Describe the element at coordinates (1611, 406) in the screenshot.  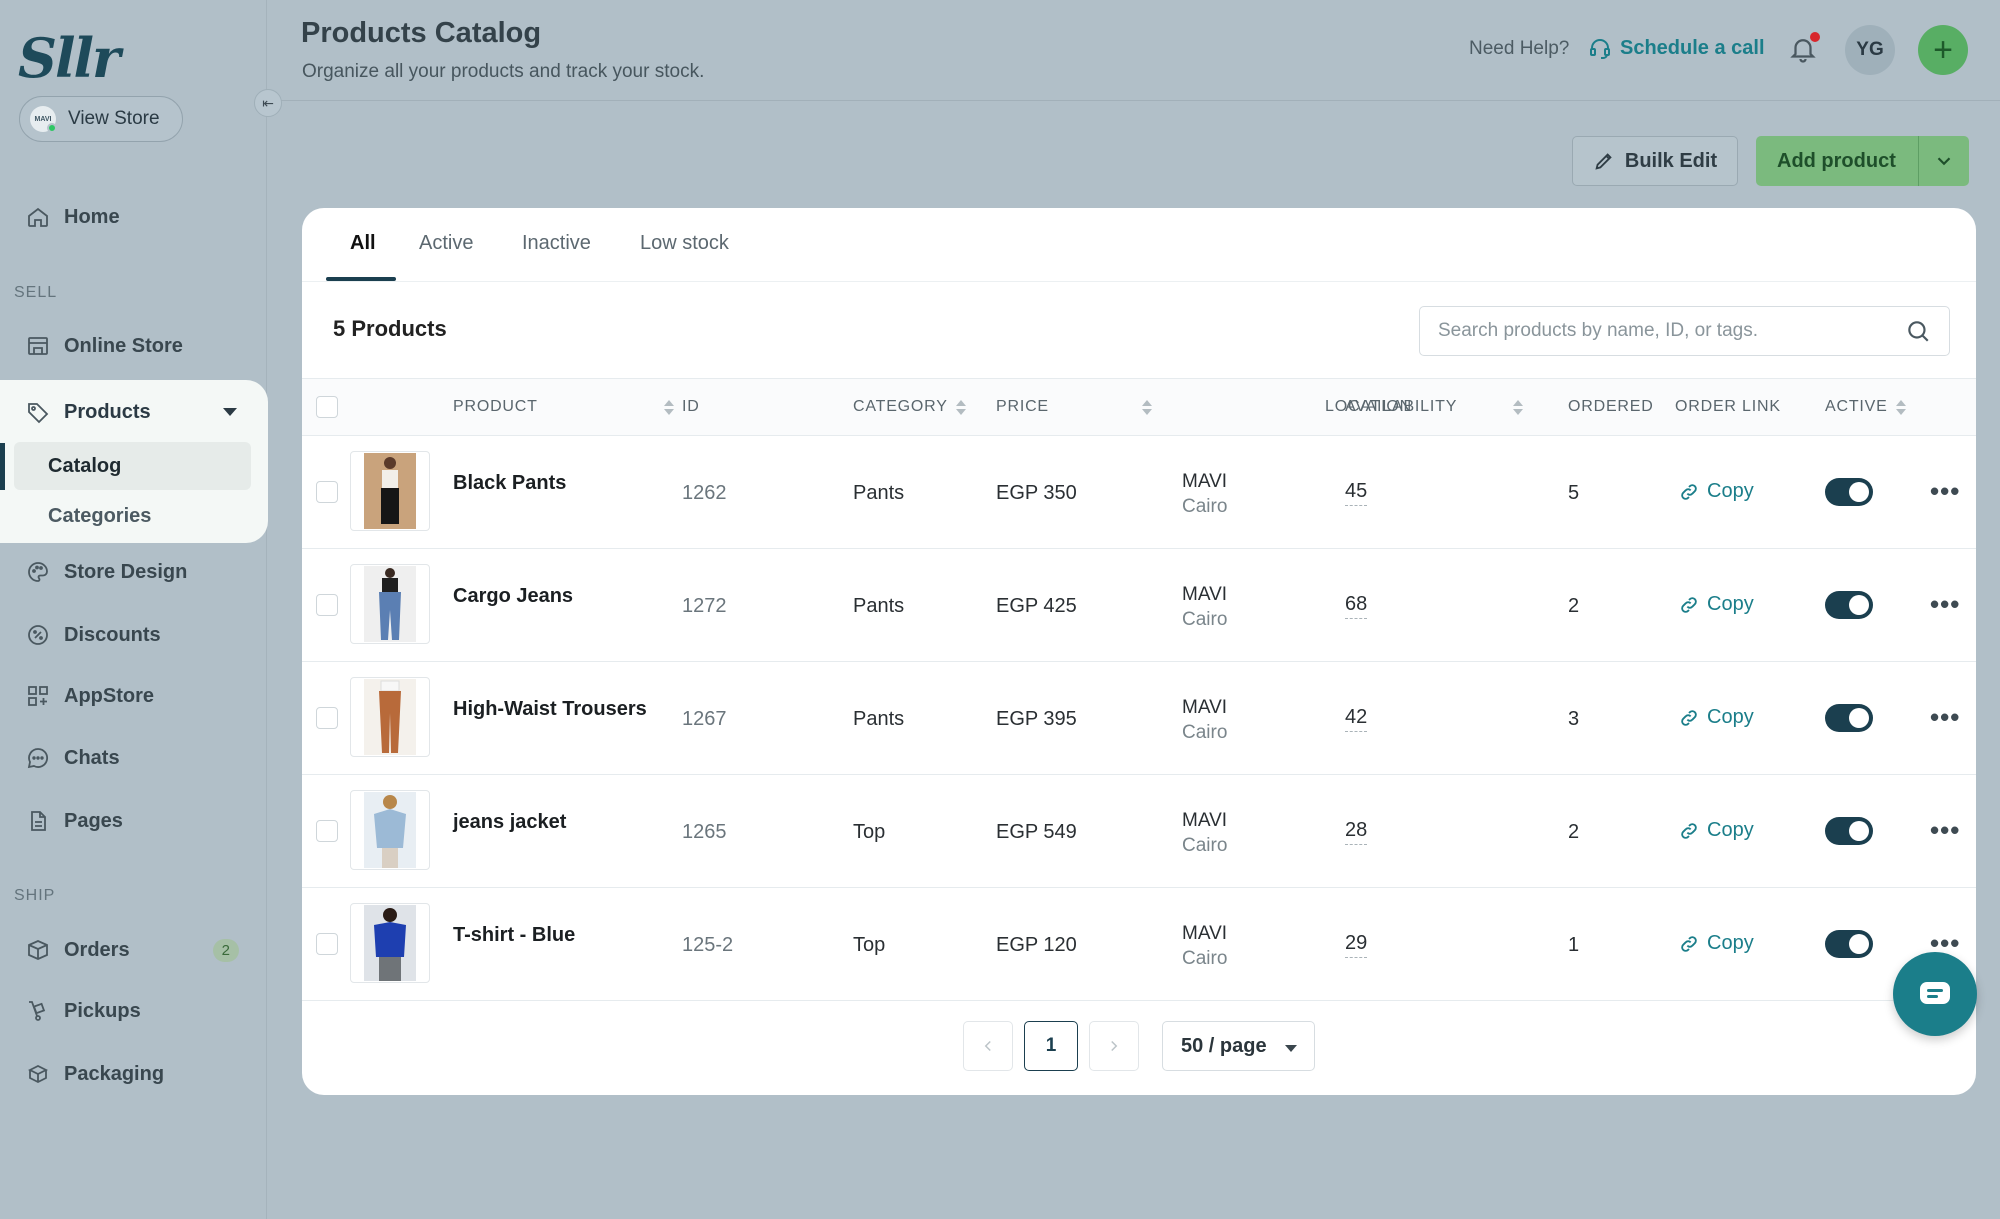
I see `column-label: ORDERED` at that location.